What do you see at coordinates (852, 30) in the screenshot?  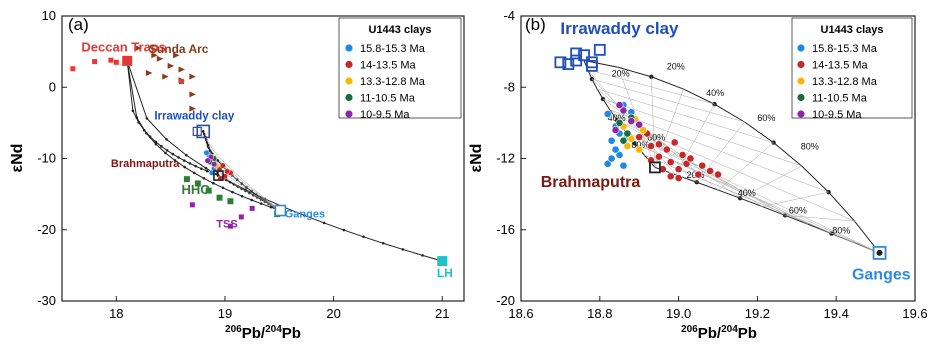 I see `panel-b-legend-title: U1443 clays` at bounding box center [852, 30].